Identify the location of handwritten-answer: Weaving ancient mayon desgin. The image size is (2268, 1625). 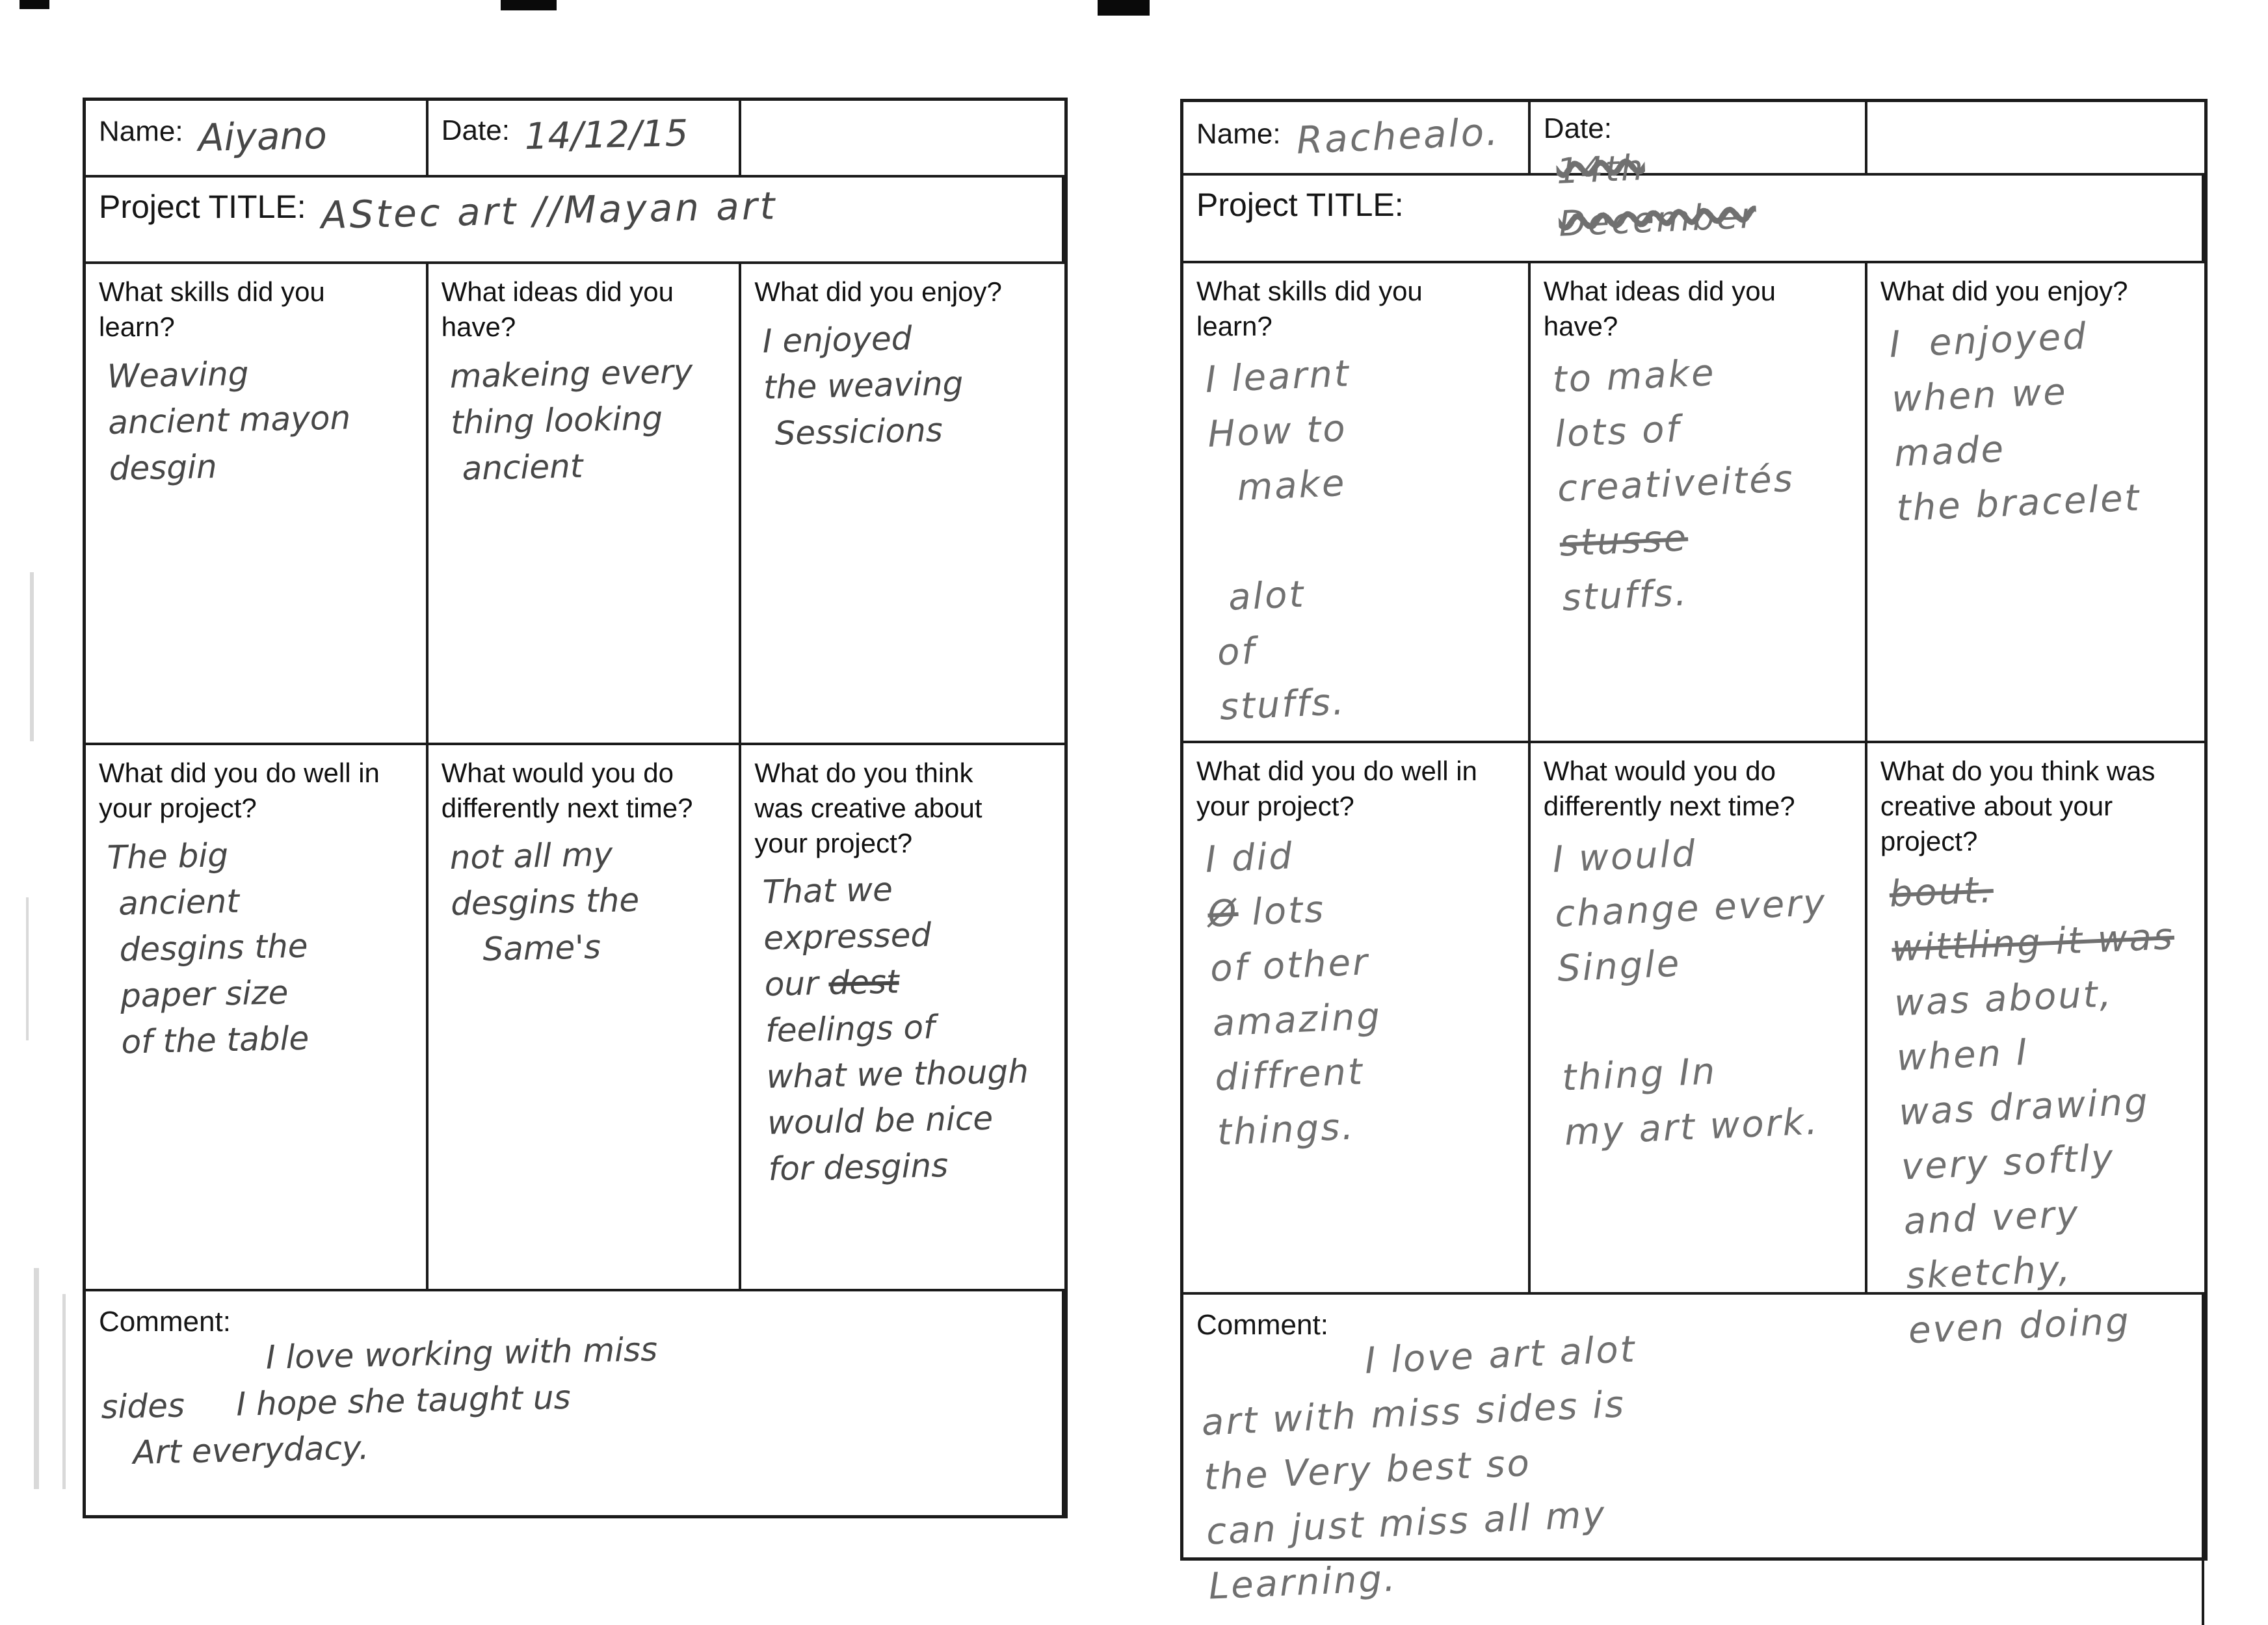
(229, 421).